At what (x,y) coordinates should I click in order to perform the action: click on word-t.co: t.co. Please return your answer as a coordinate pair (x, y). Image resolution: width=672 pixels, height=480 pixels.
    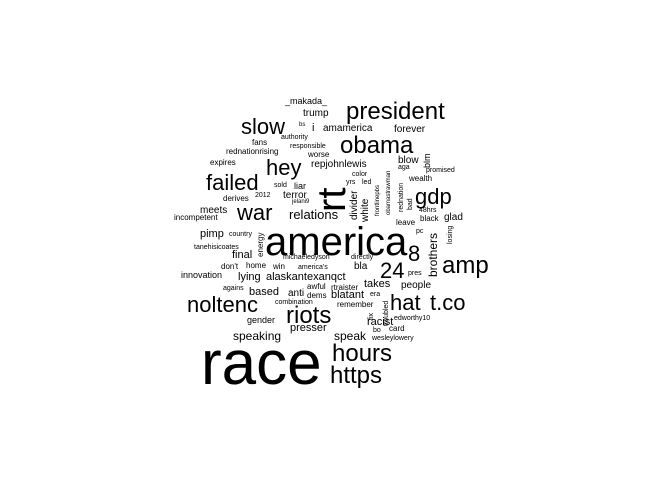
    Looking at the image, I should click on (448, 302).